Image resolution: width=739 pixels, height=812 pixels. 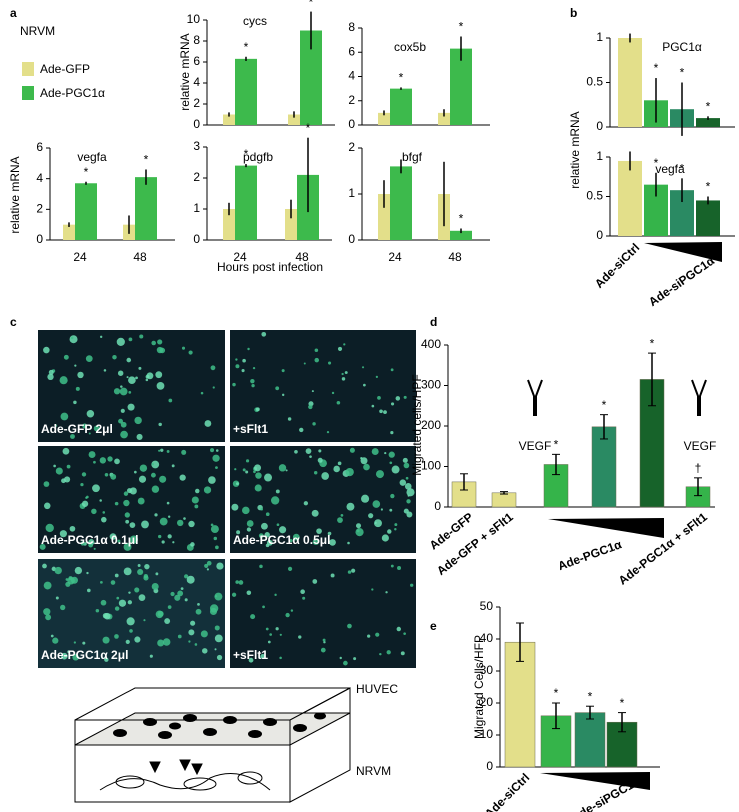 I want to click on dose-wedge, so click(x=595, y=781).